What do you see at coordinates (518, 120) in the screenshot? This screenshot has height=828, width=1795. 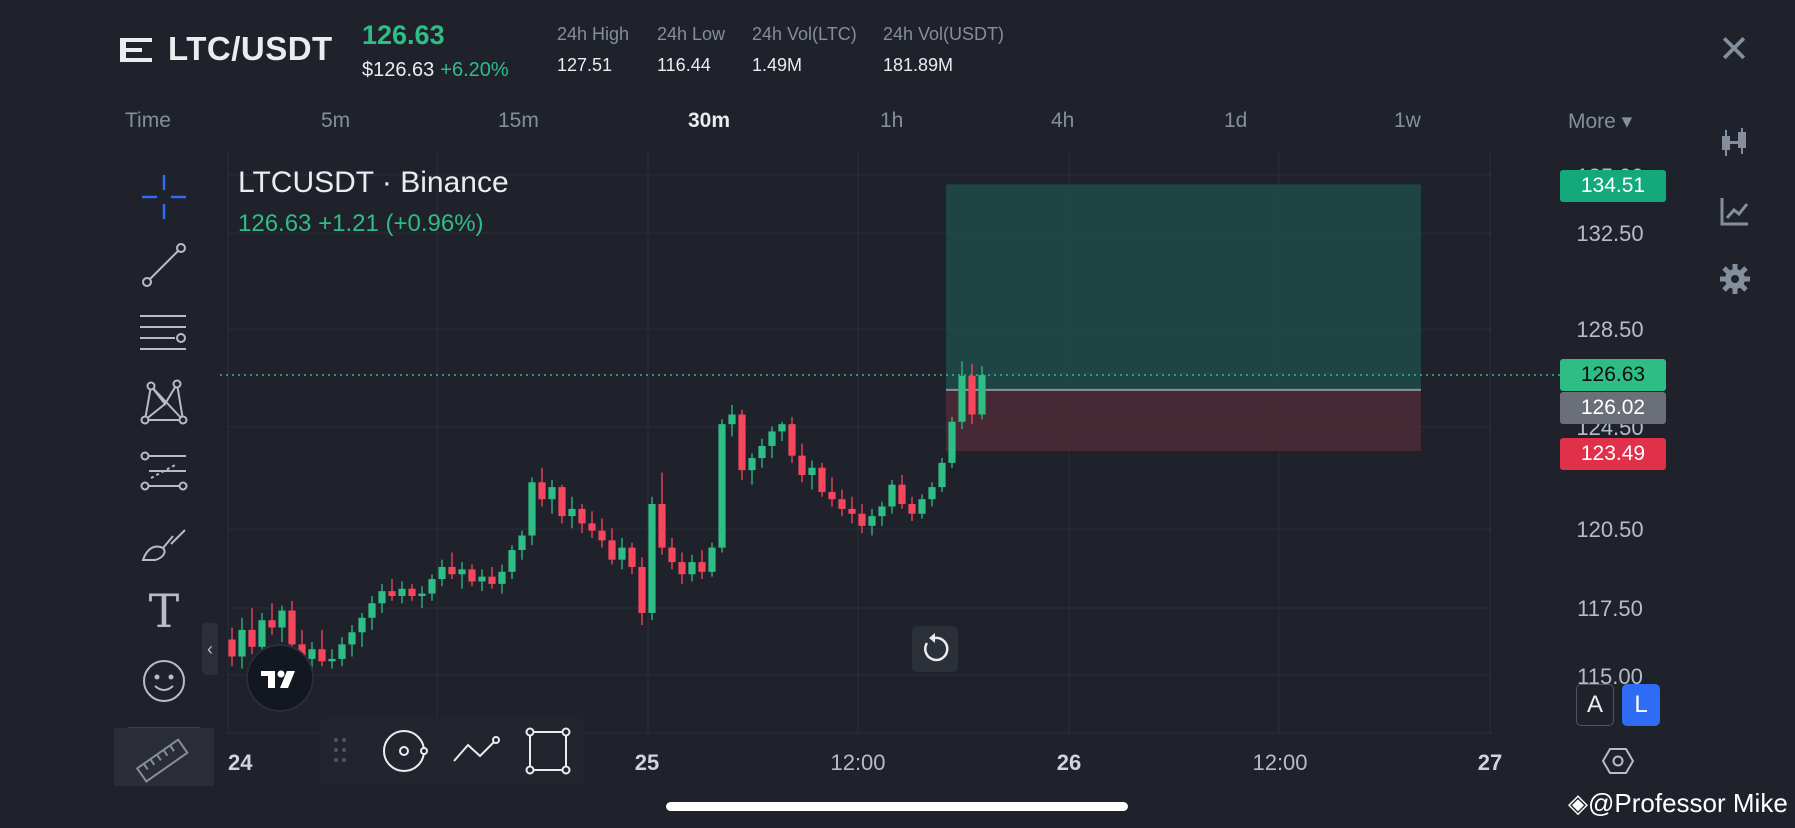 I see `interval-15m: 15m` at bounding box center [518, 120].